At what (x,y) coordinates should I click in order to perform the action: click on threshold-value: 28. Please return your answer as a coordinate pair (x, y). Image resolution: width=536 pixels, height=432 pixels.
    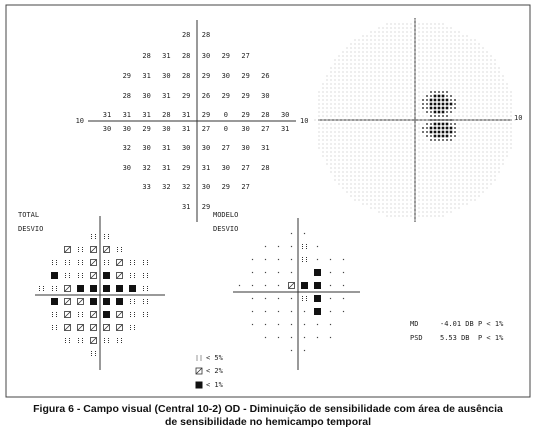
    Looking at the image, I should click on (127, 96).